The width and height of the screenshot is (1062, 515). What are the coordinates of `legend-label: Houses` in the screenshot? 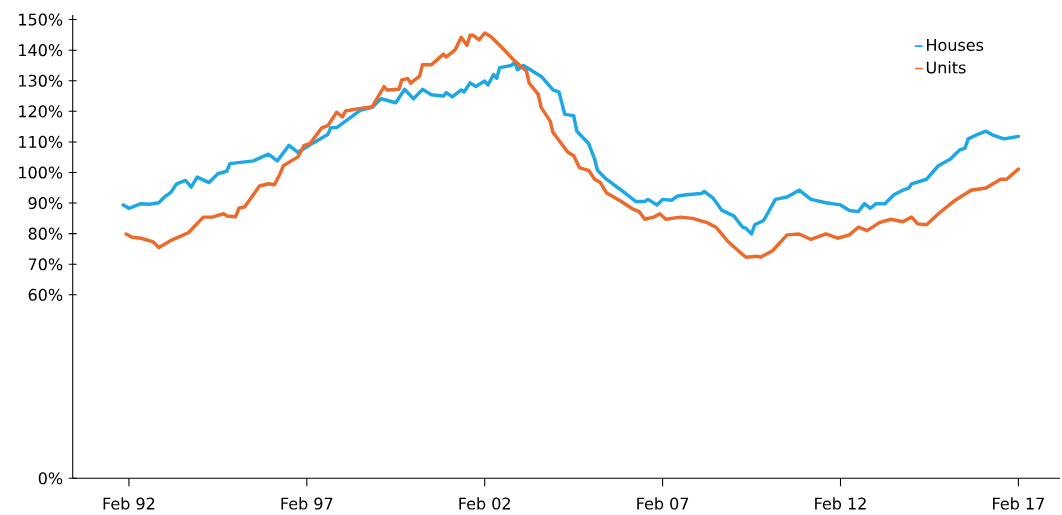 It's located at (955, 45).